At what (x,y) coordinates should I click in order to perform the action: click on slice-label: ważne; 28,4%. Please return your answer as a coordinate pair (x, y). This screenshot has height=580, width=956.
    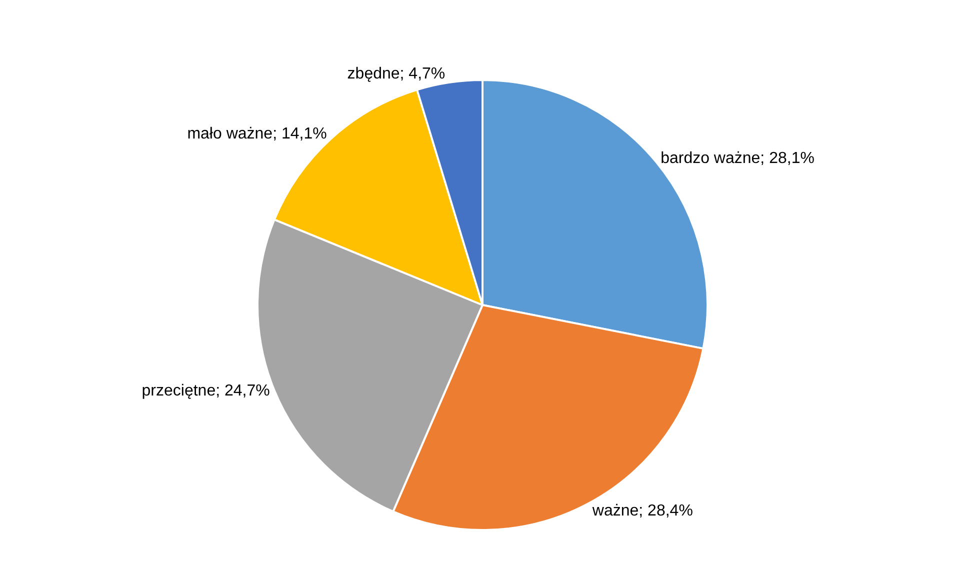
    Looking at the image, I should click on (642, 511).